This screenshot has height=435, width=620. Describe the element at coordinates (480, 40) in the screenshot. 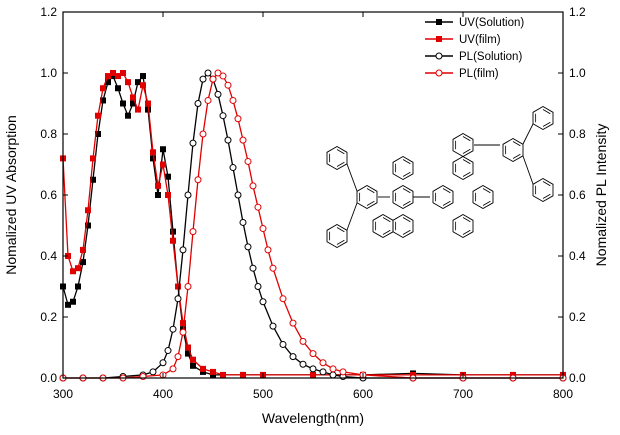

I see `legend-label: UV(film)` at that location.